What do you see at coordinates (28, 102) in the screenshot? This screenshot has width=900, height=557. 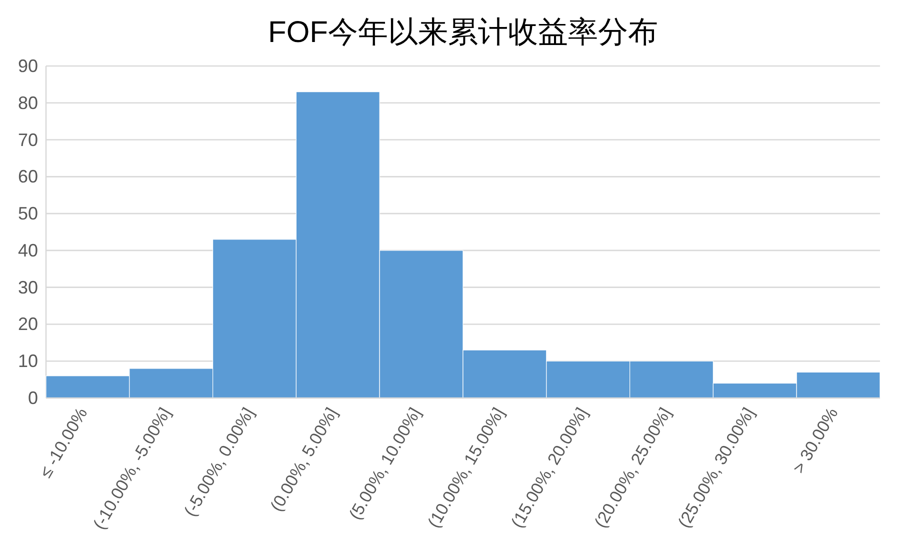 I see `y-tick-label: 80` at bounding box center [28, 102].